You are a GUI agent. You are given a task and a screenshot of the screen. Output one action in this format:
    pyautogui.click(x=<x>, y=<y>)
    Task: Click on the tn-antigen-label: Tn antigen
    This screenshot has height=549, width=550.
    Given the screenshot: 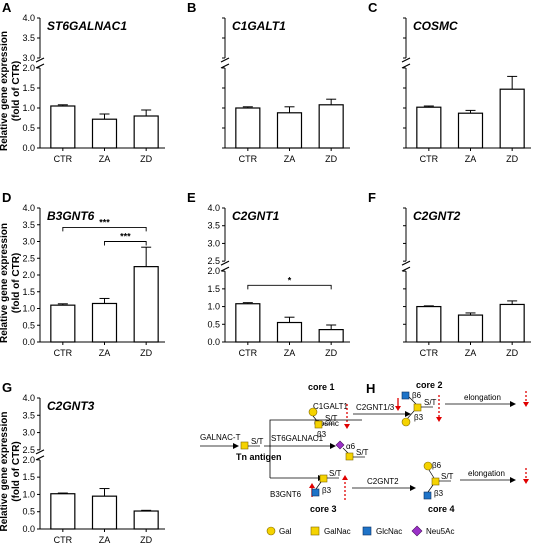 What is the action you would take?
    pyautogui.click(x=259, y=457)
    